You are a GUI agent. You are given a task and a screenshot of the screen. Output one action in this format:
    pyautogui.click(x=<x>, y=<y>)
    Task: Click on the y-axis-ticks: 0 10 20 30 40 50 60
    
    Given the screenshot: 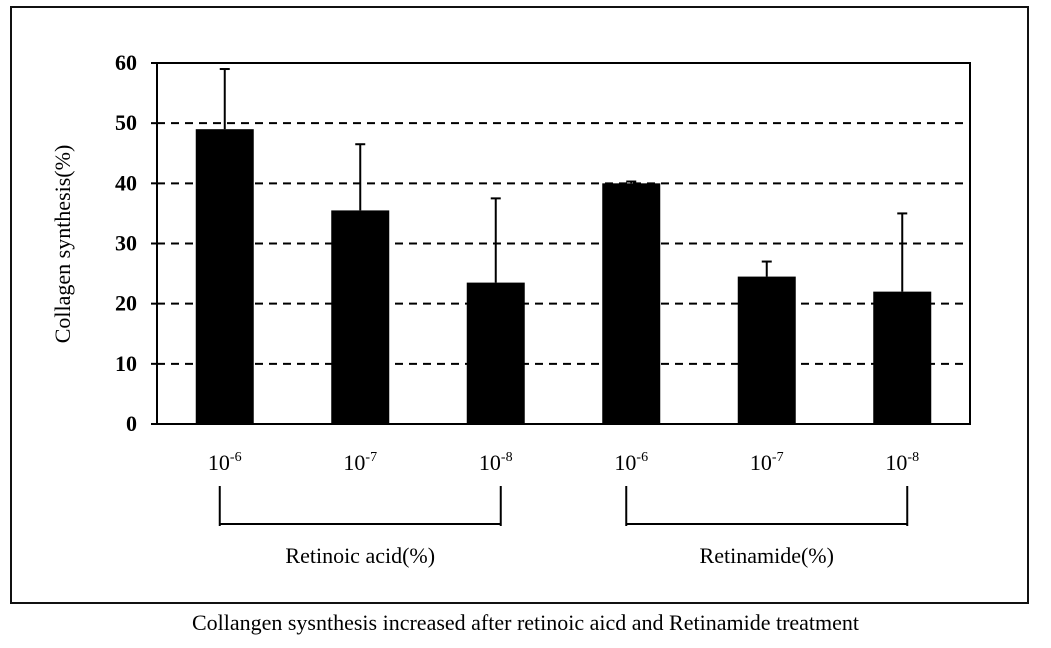 What is the action you would take?
    pyautogui.click(x=136, y=243)
    